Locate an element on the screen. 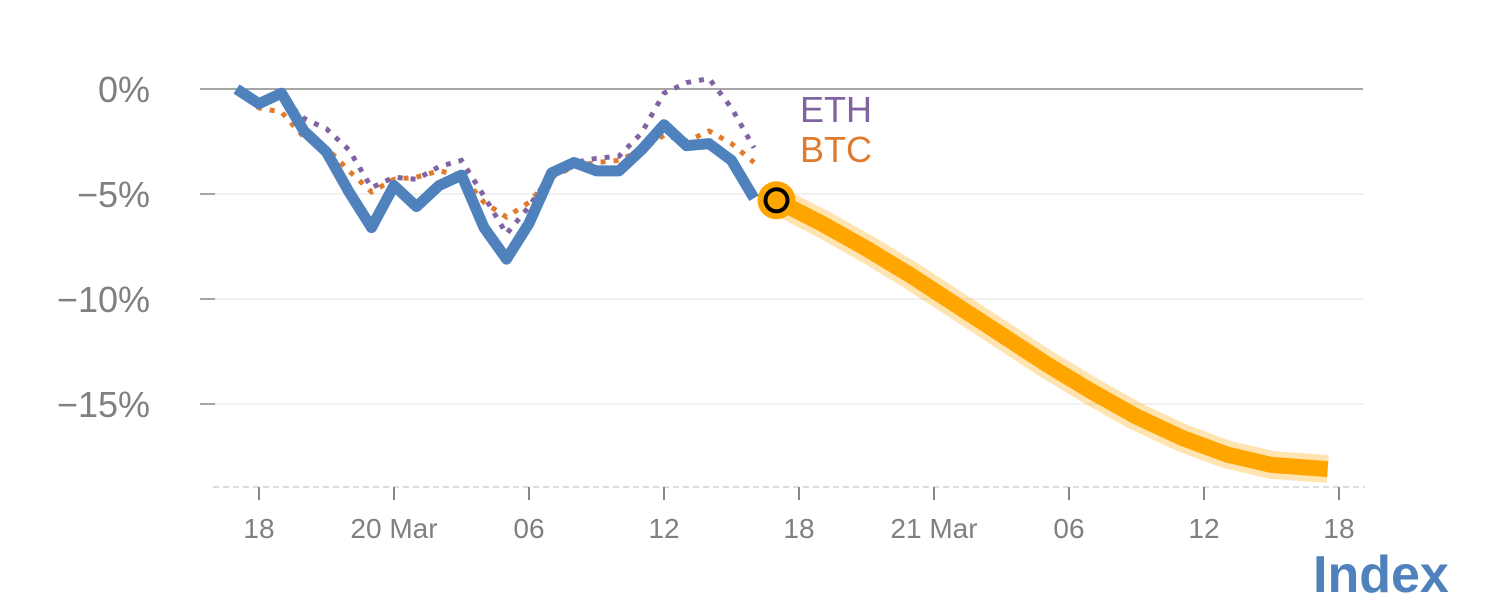 This screenshot has height=605, width=1500. index-label: Index is located at coordinates (1381, 573).